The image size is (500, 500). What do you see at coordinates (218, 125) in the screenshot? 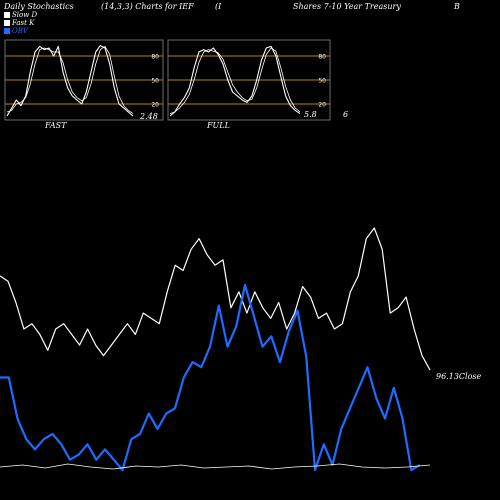
I see `full-panel-label: FULL` at bounding box center [218, 125].